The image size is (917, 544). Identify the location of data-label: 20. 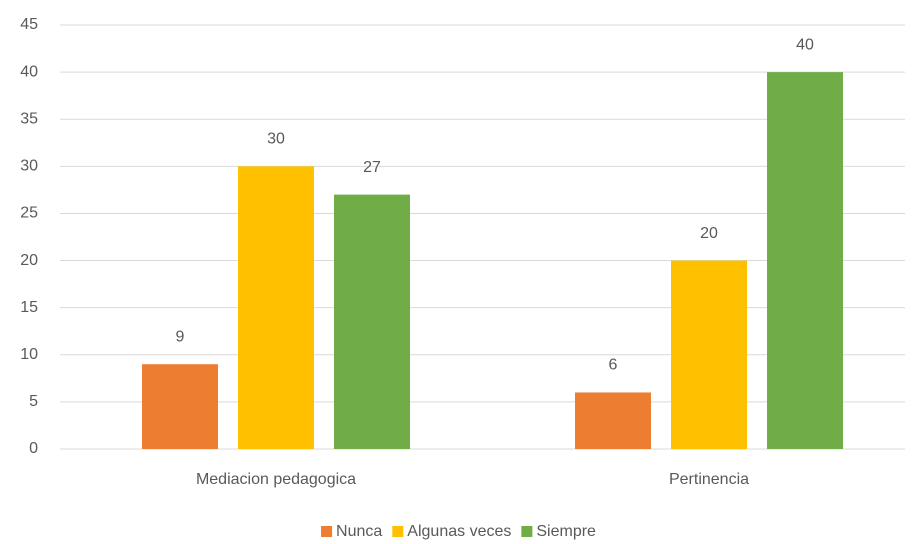
(709, 233).